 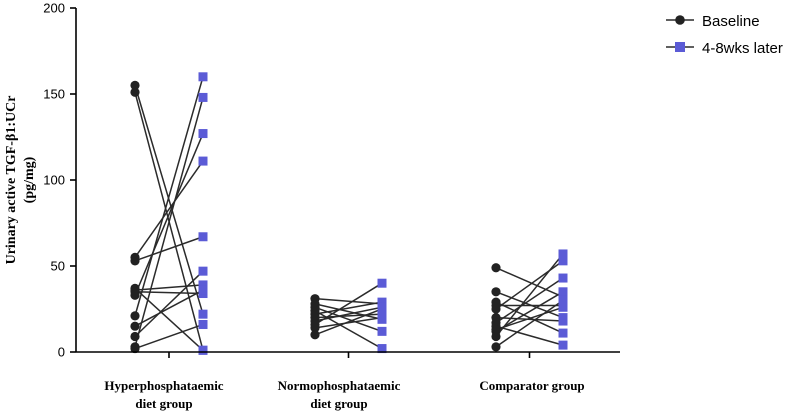 What do you see at coordinates (54, 180) in the screenshot?
I see `y-tick-label-100: 100` at bounding box center [54, 180].